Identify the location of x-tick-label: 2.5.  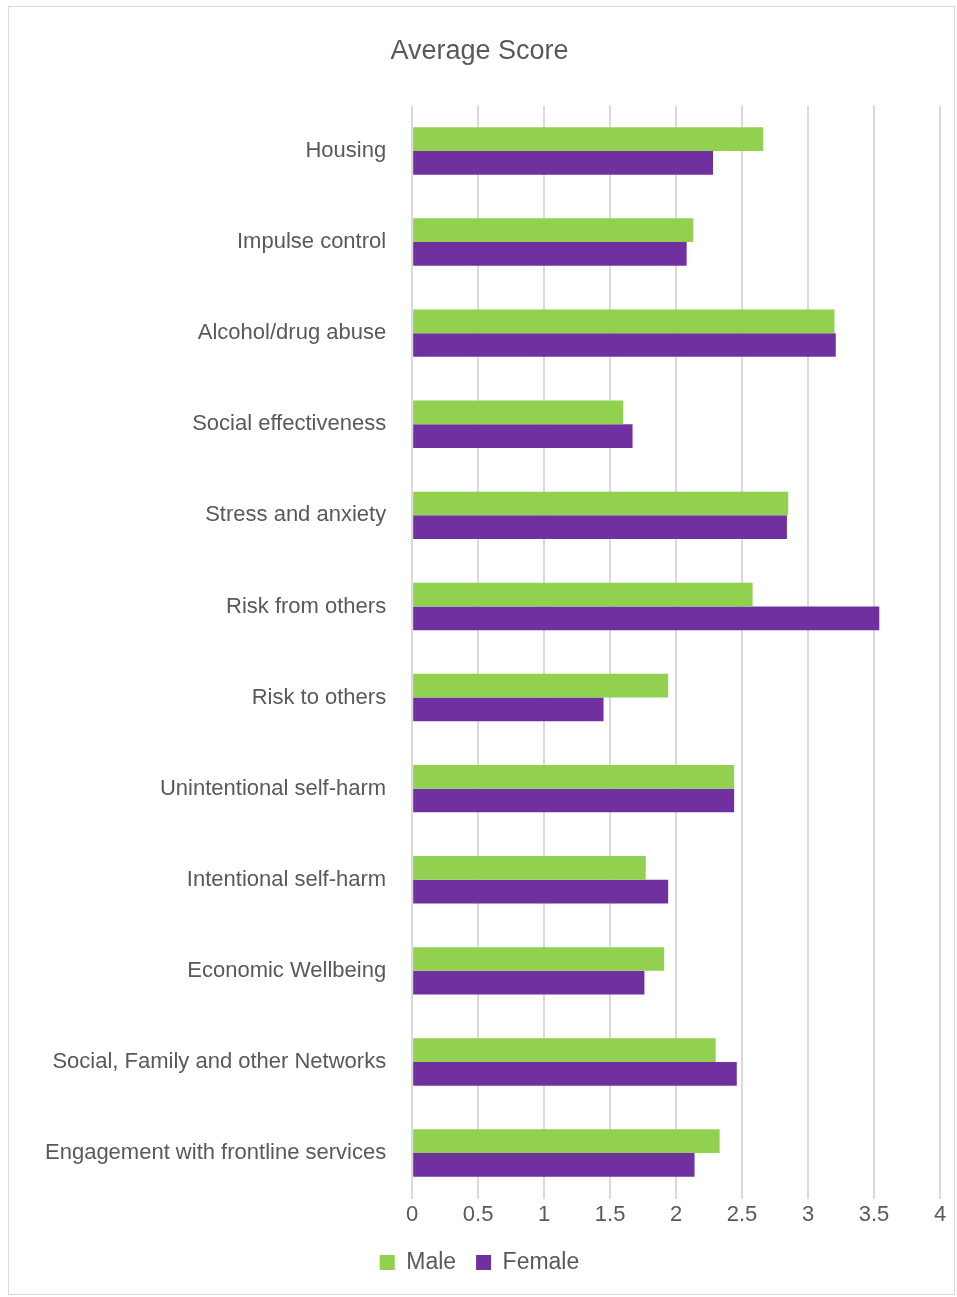
(742, 1213).